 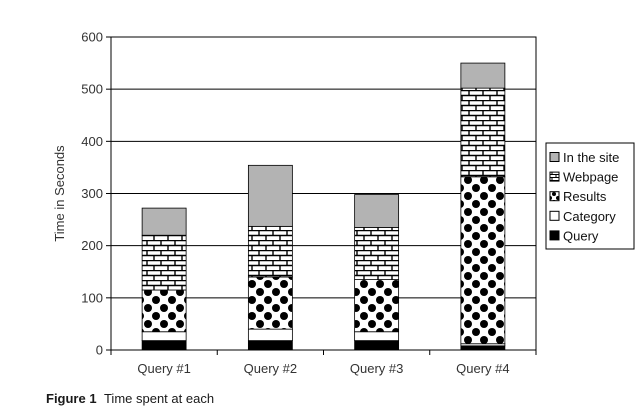 What do you see at coordinates (71, 398) in the screenshot?
I see `figure-caption-label: Figure 1` at bounding box center [71, 398].